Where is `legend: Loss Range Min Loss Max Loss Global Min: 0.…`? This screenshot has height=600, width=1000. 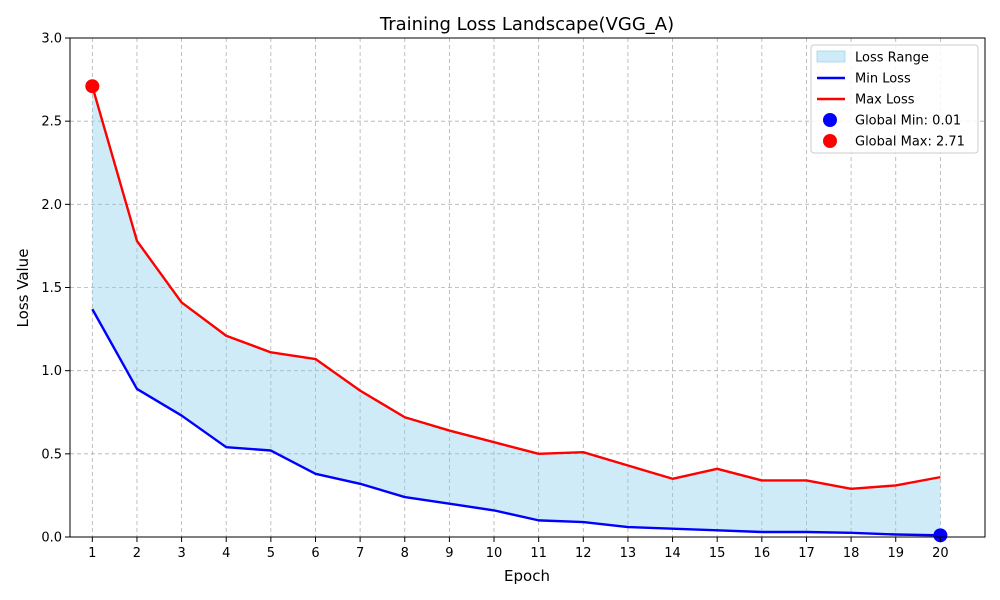
legend: Loss Range Min Loss Max Loss Global Min: 0.… is located at coordinates (894, 99).